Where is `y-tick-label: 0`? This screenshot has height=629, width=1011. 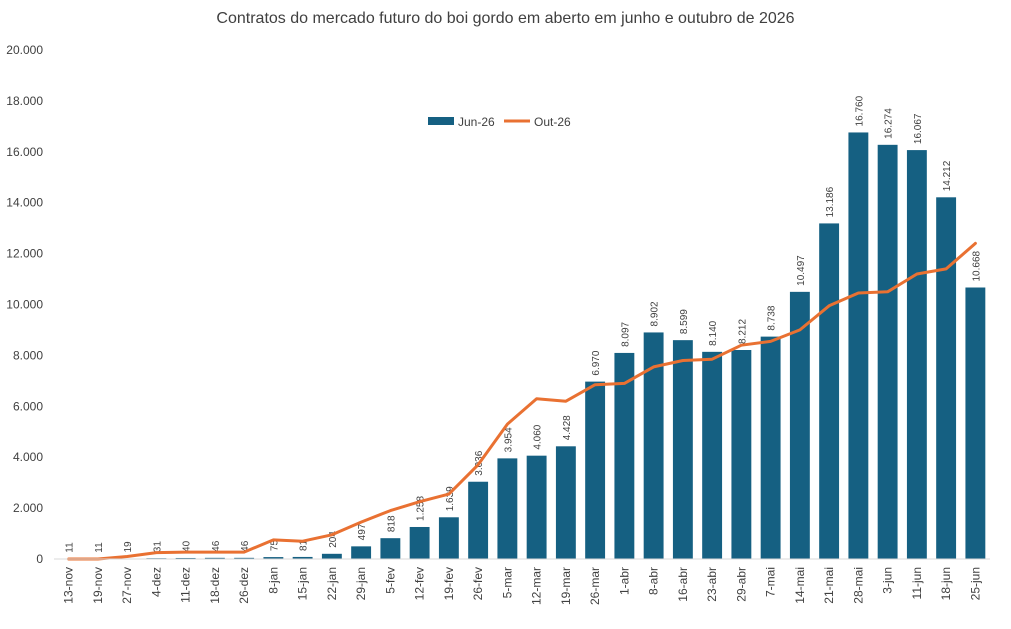
y-tick-label: 0 is located at coordinates (39, 559).